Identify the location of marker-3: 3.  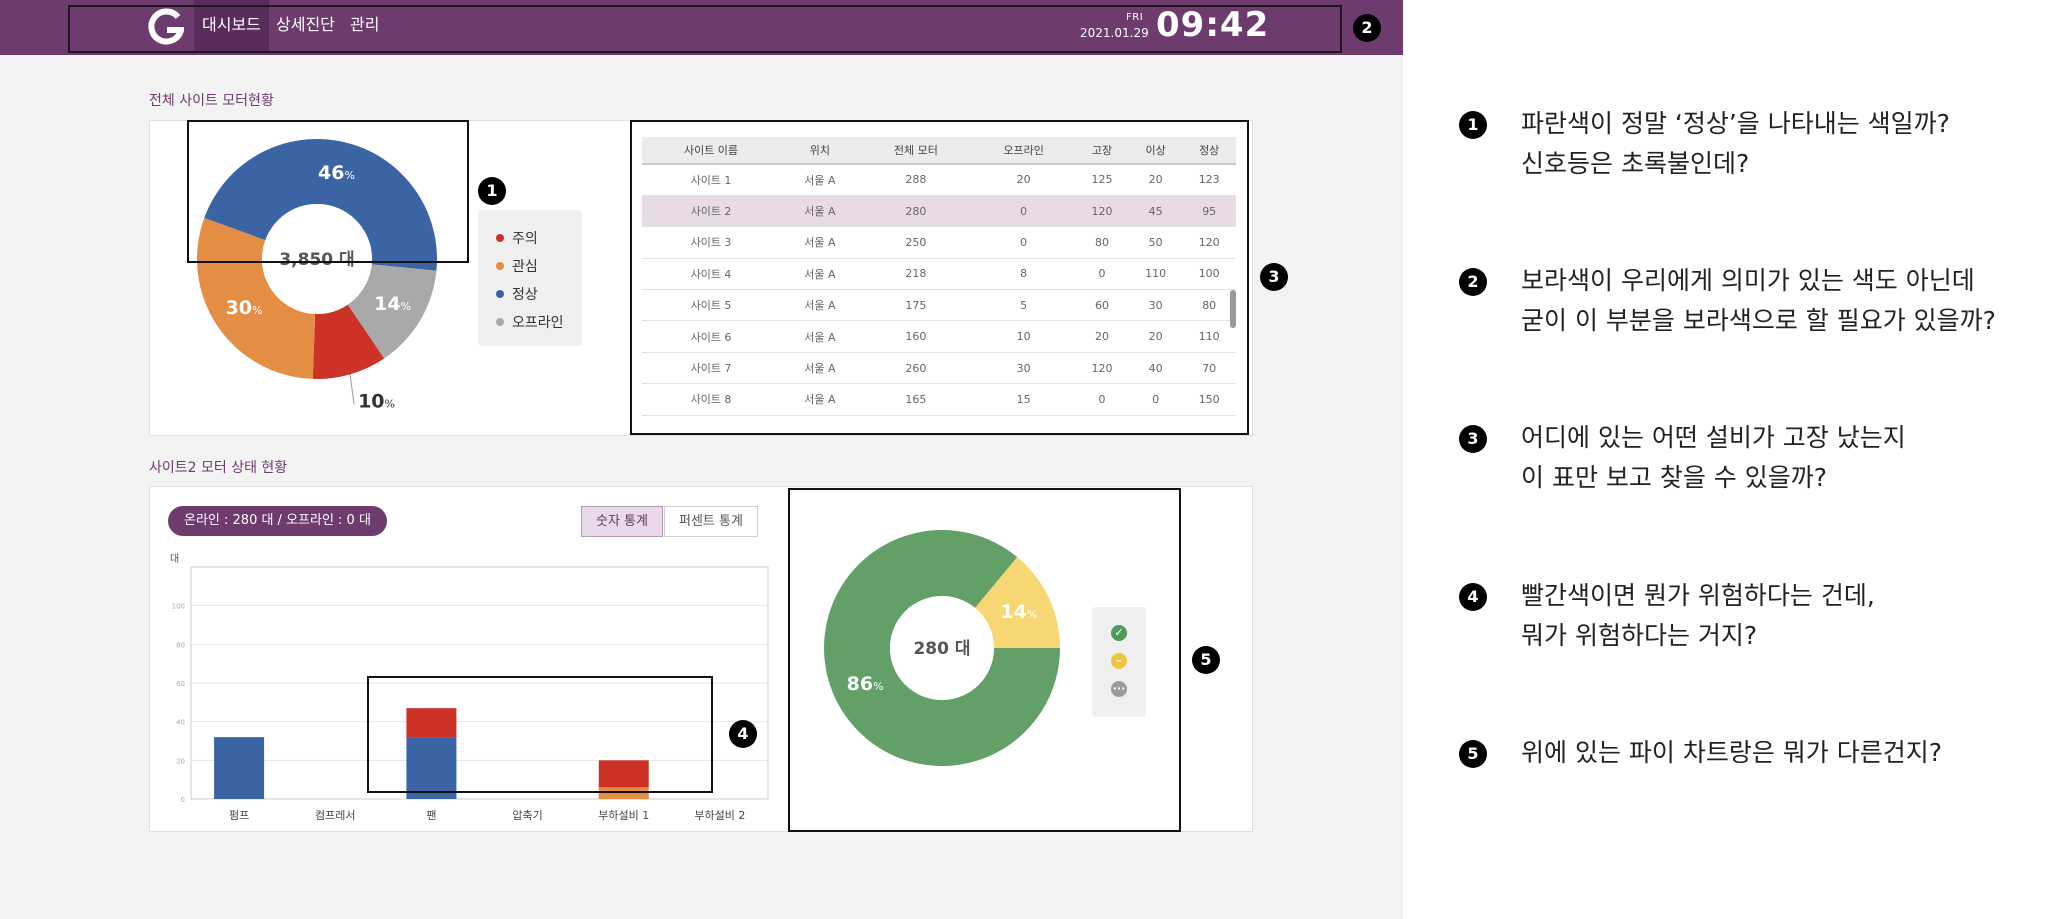
(1274, 277).